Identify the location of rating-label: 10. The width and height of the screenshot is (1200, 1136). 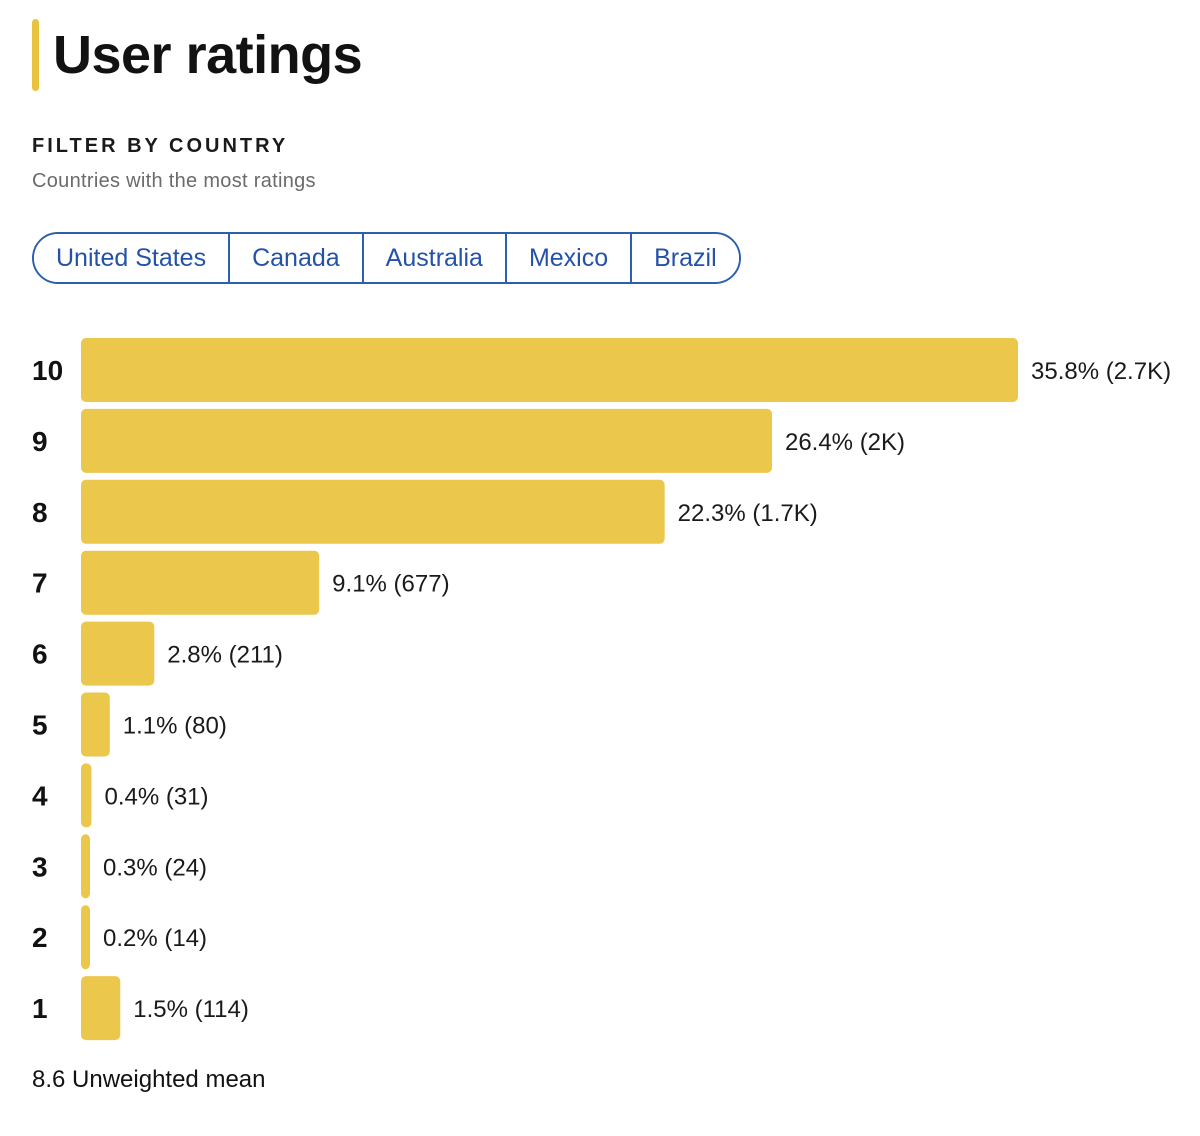
(47, 370).